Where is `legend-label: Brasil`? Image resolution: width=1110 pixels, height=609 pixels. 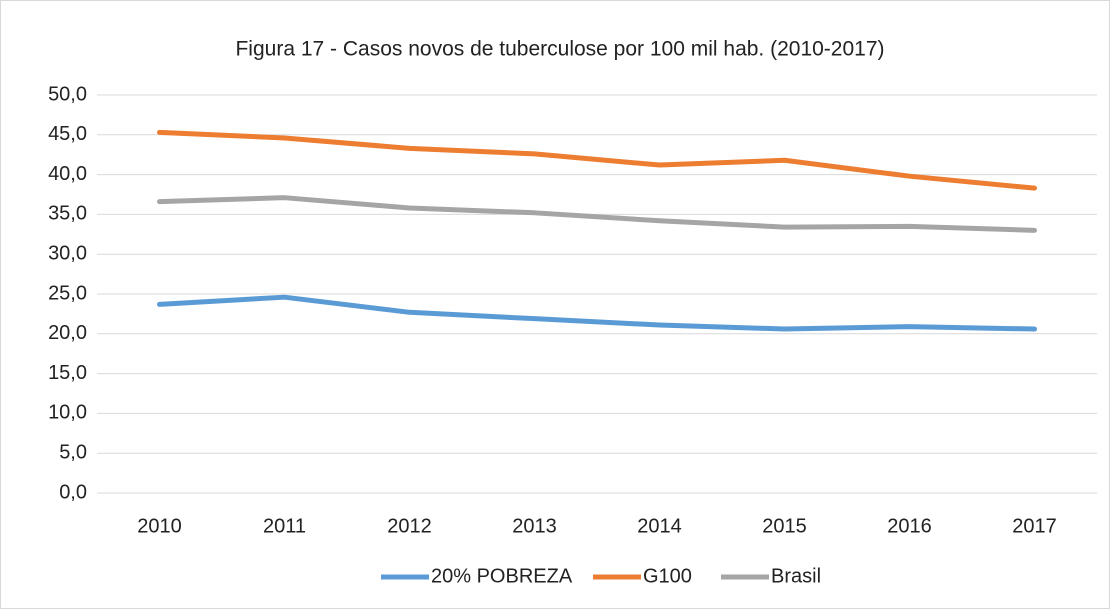
legend-label: Brasil is located at coordinates (796, 576).